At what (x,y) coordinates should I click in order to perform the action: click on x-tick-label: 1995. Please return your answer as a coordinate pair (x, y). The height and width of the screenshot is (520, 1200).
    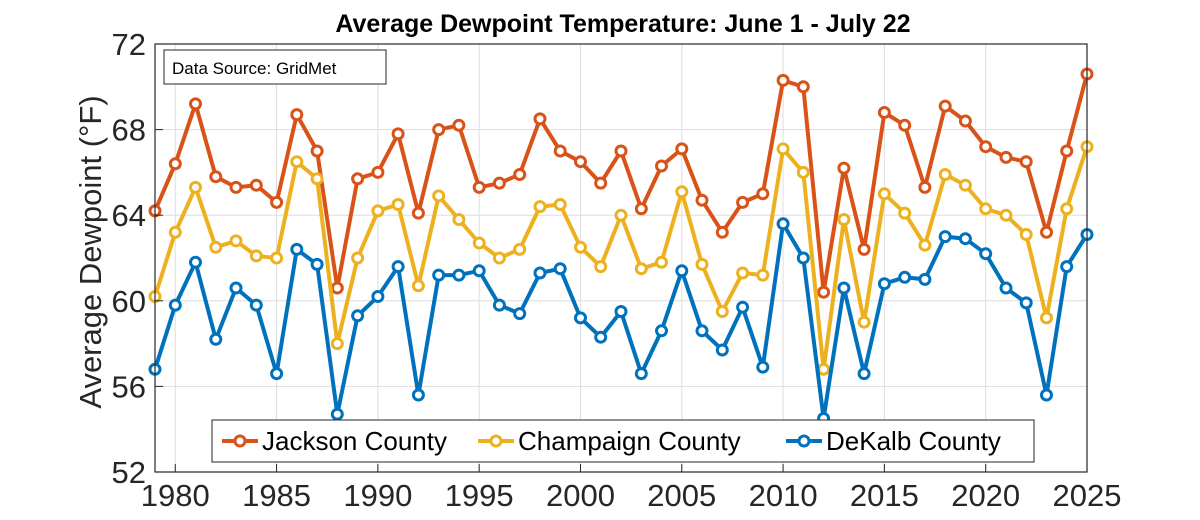
    Looking at the image, I should click on (479, 495).